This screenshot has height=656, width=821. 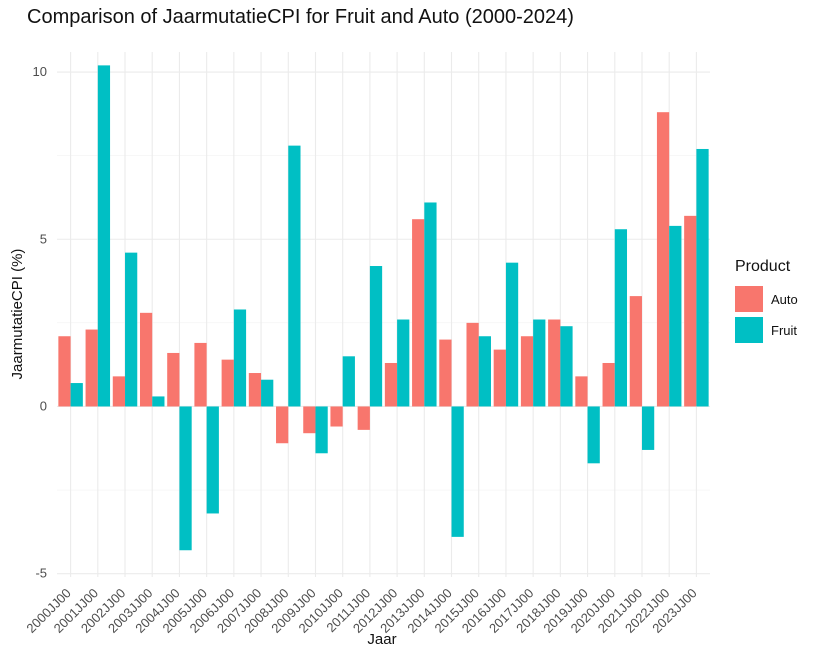 What do you see at coordinates (784, 330) in the screenshot?
I see `legend-label: Fruit` at bounding box center [784, 330].